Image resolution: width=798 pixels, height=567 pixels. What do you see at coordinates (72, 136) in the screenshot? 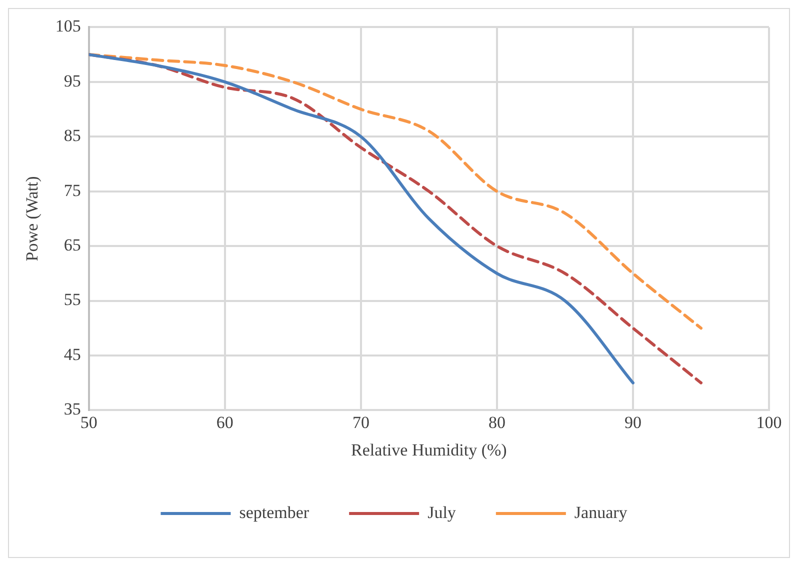
I see `y-tick-label: 85` at bounding box center [72, 136].